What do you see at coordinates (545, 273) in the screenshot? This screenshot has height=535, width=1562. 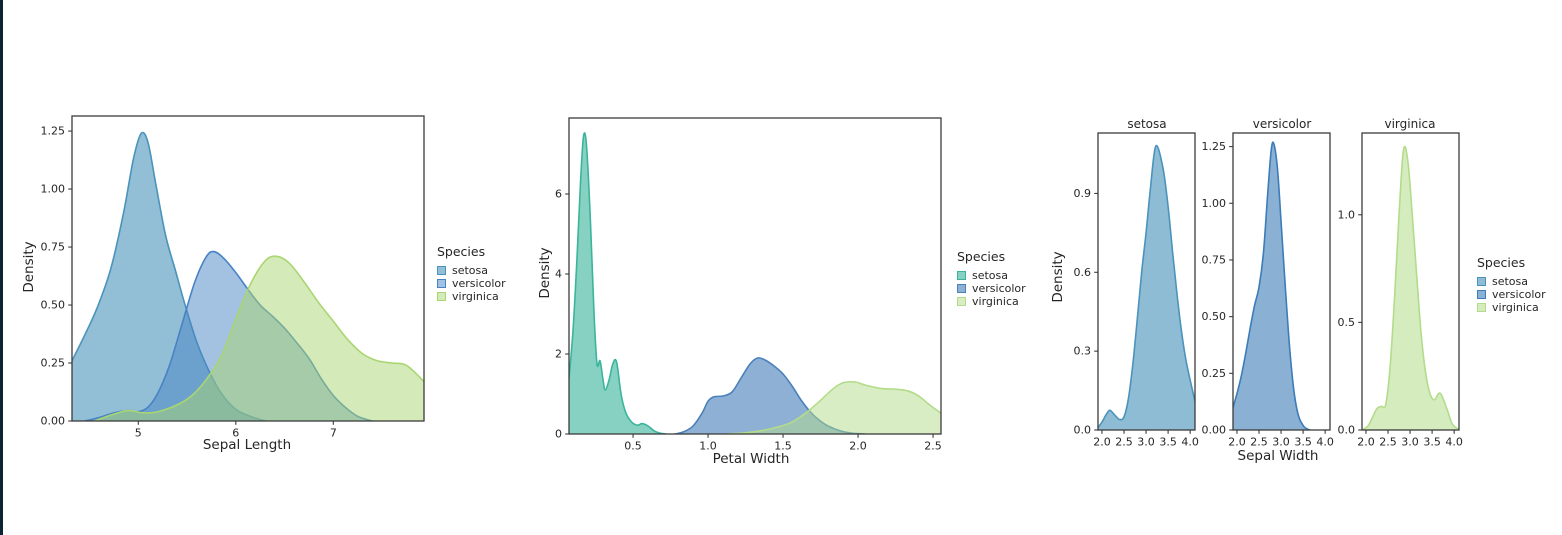 I see `y-axis-label-density-plot2: Density` at bounding box center [545, 273].